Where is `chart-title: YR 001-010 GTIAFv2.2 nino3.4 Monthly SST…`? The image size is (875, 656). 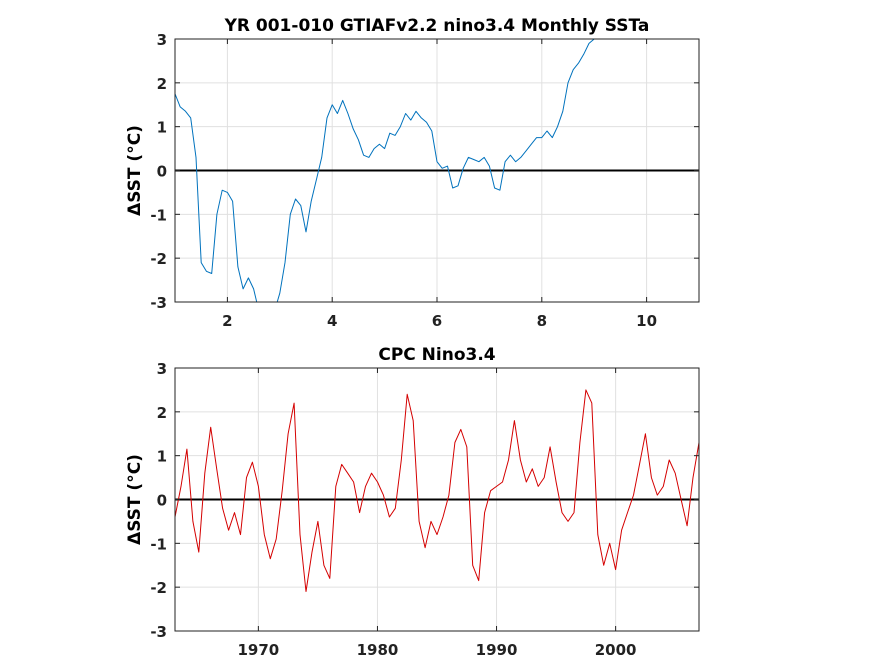
chart-title: YR 001-010 GTIAFv2.2 nino3.4 Monthly SST… is located at coordinates (437, 26).